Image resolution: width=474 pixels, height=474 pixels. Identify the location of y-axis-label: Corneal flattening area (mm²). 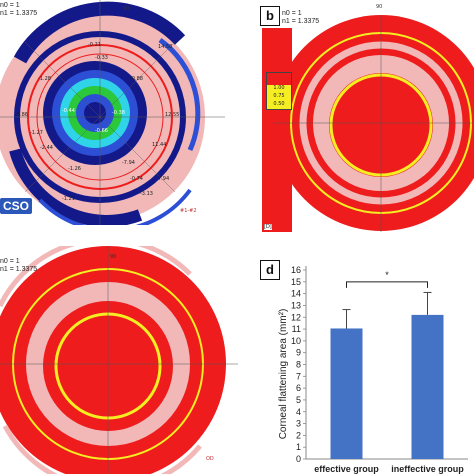
(283, 374).